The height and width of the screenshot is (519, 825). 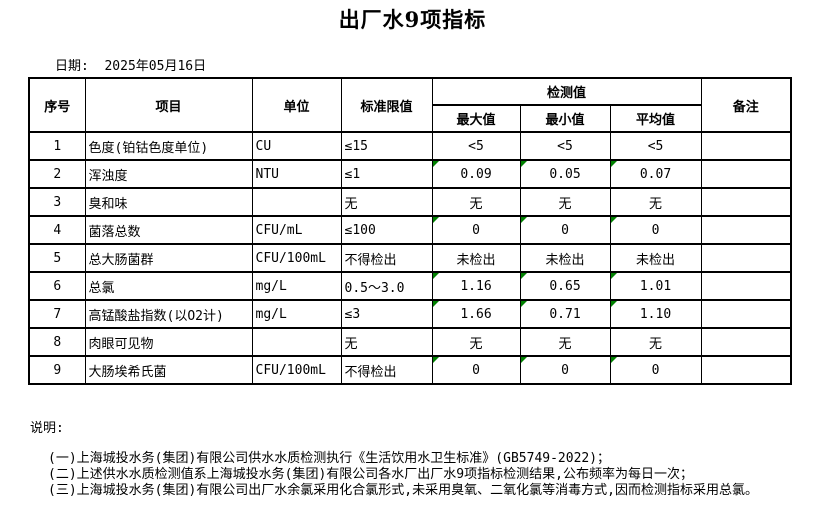 What do you see at coordinates (57, 230) in the screenshot?
I see `row-index: 4` at bounding box center [57, 230].